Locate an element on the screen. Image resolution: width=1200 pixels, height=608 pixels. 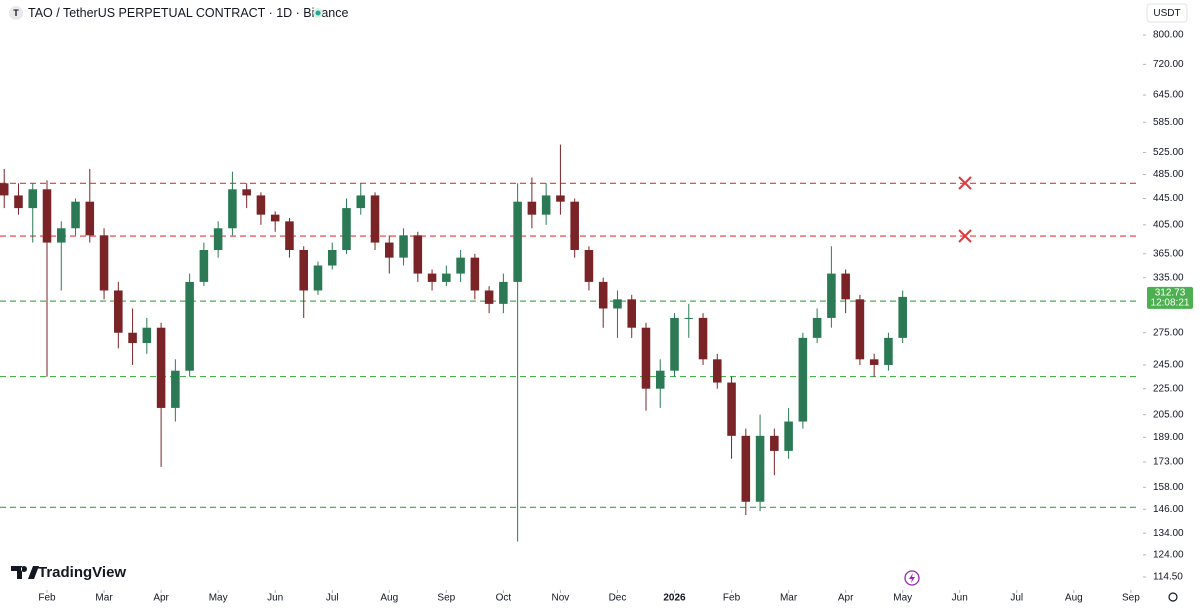
y-tick-label: 335.00 is located at coordinates (1168, 277).